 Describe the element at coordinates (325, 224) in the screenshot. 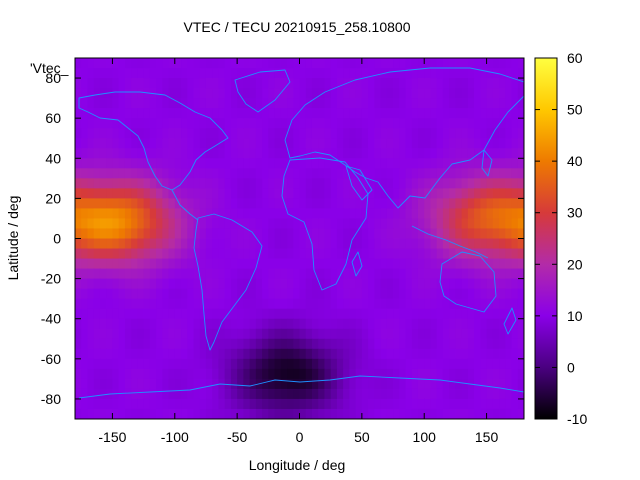

I see `coast-africa` at that location.